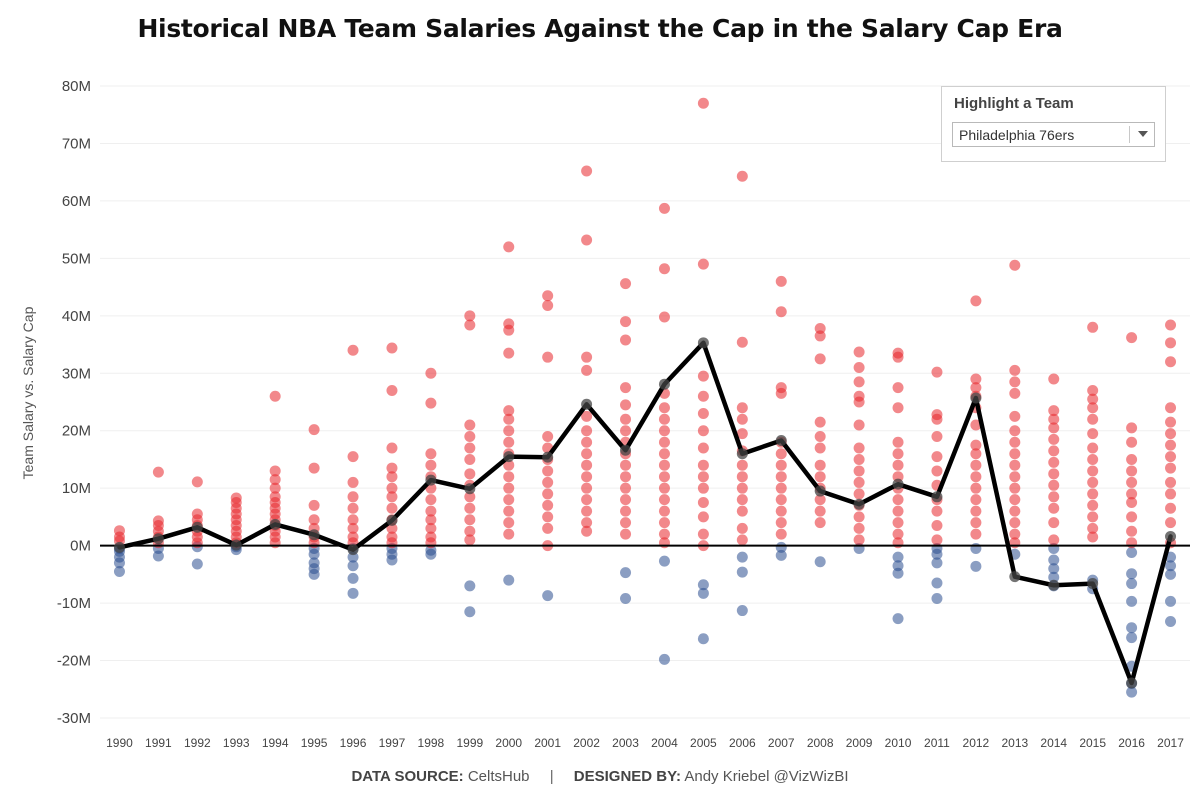 This screenshot has width=1200, height=800. I want to click on footer-source-value: CeltsHub, so click(498, 776).